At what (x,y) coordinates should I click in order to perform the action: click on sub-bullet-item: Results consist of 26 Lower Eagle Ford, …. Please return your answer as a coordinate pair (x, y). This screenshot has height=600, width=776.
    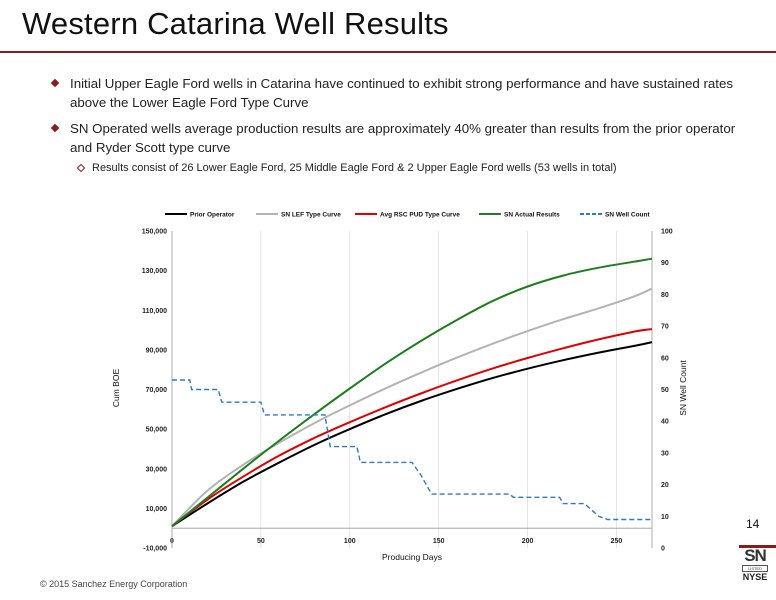
    Looking at the image, I should click on (413, 168).